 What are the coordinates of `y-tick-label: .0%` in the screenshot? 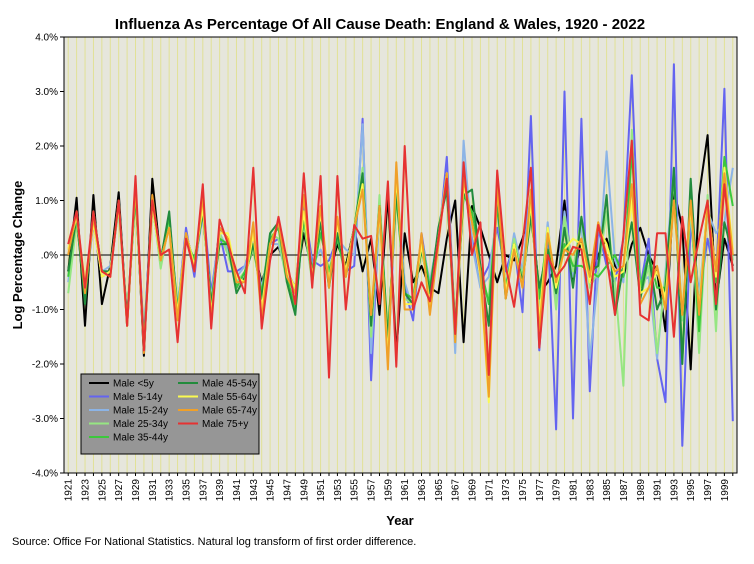 It's located at (49, 256).